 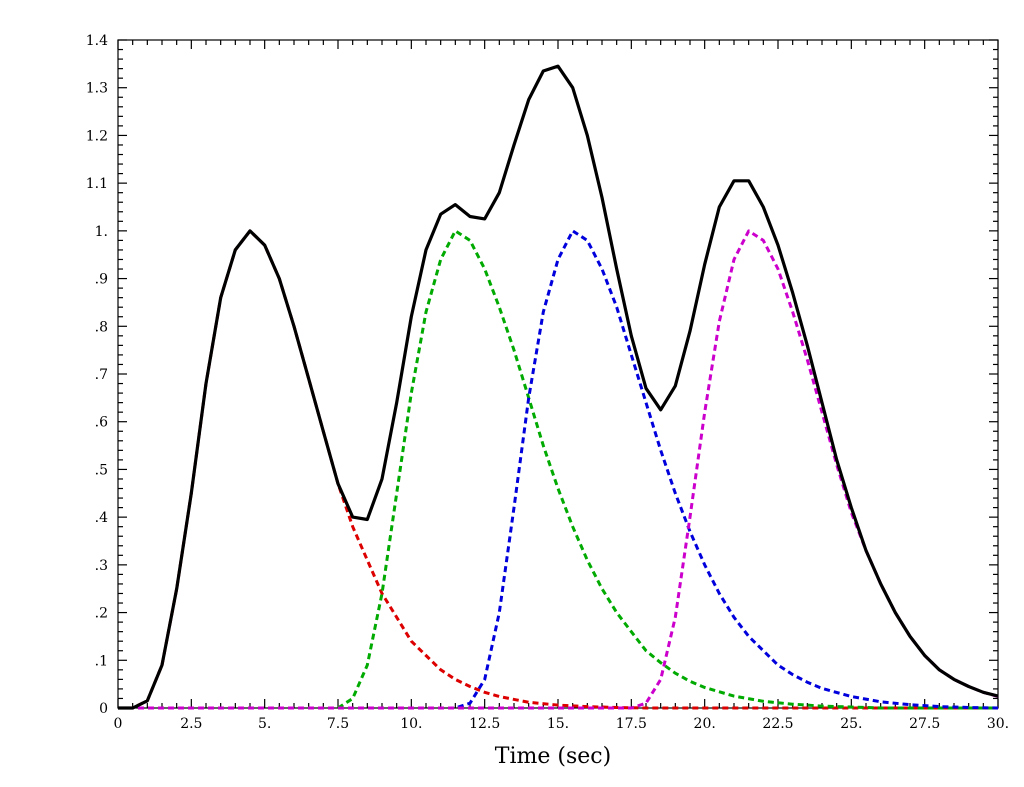 What do you see at coordinates (101, 423) in the screenshot?
I see `y-tick-label: .6` at bounding box center [101, 423].